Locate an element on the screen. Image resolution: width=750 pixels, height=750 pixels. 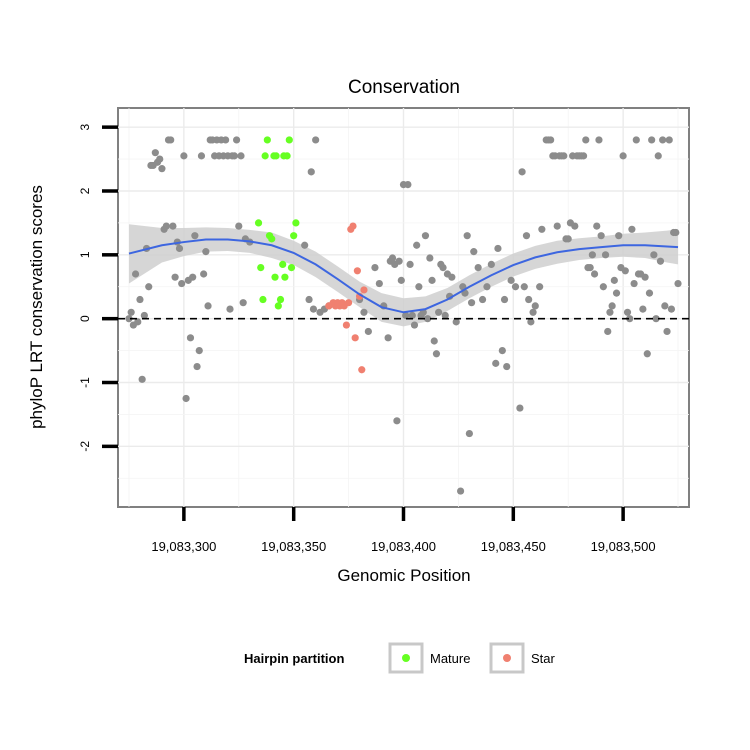
y-axis-label: phyloP LRT conservation scores is located at coordinates (36, 307).